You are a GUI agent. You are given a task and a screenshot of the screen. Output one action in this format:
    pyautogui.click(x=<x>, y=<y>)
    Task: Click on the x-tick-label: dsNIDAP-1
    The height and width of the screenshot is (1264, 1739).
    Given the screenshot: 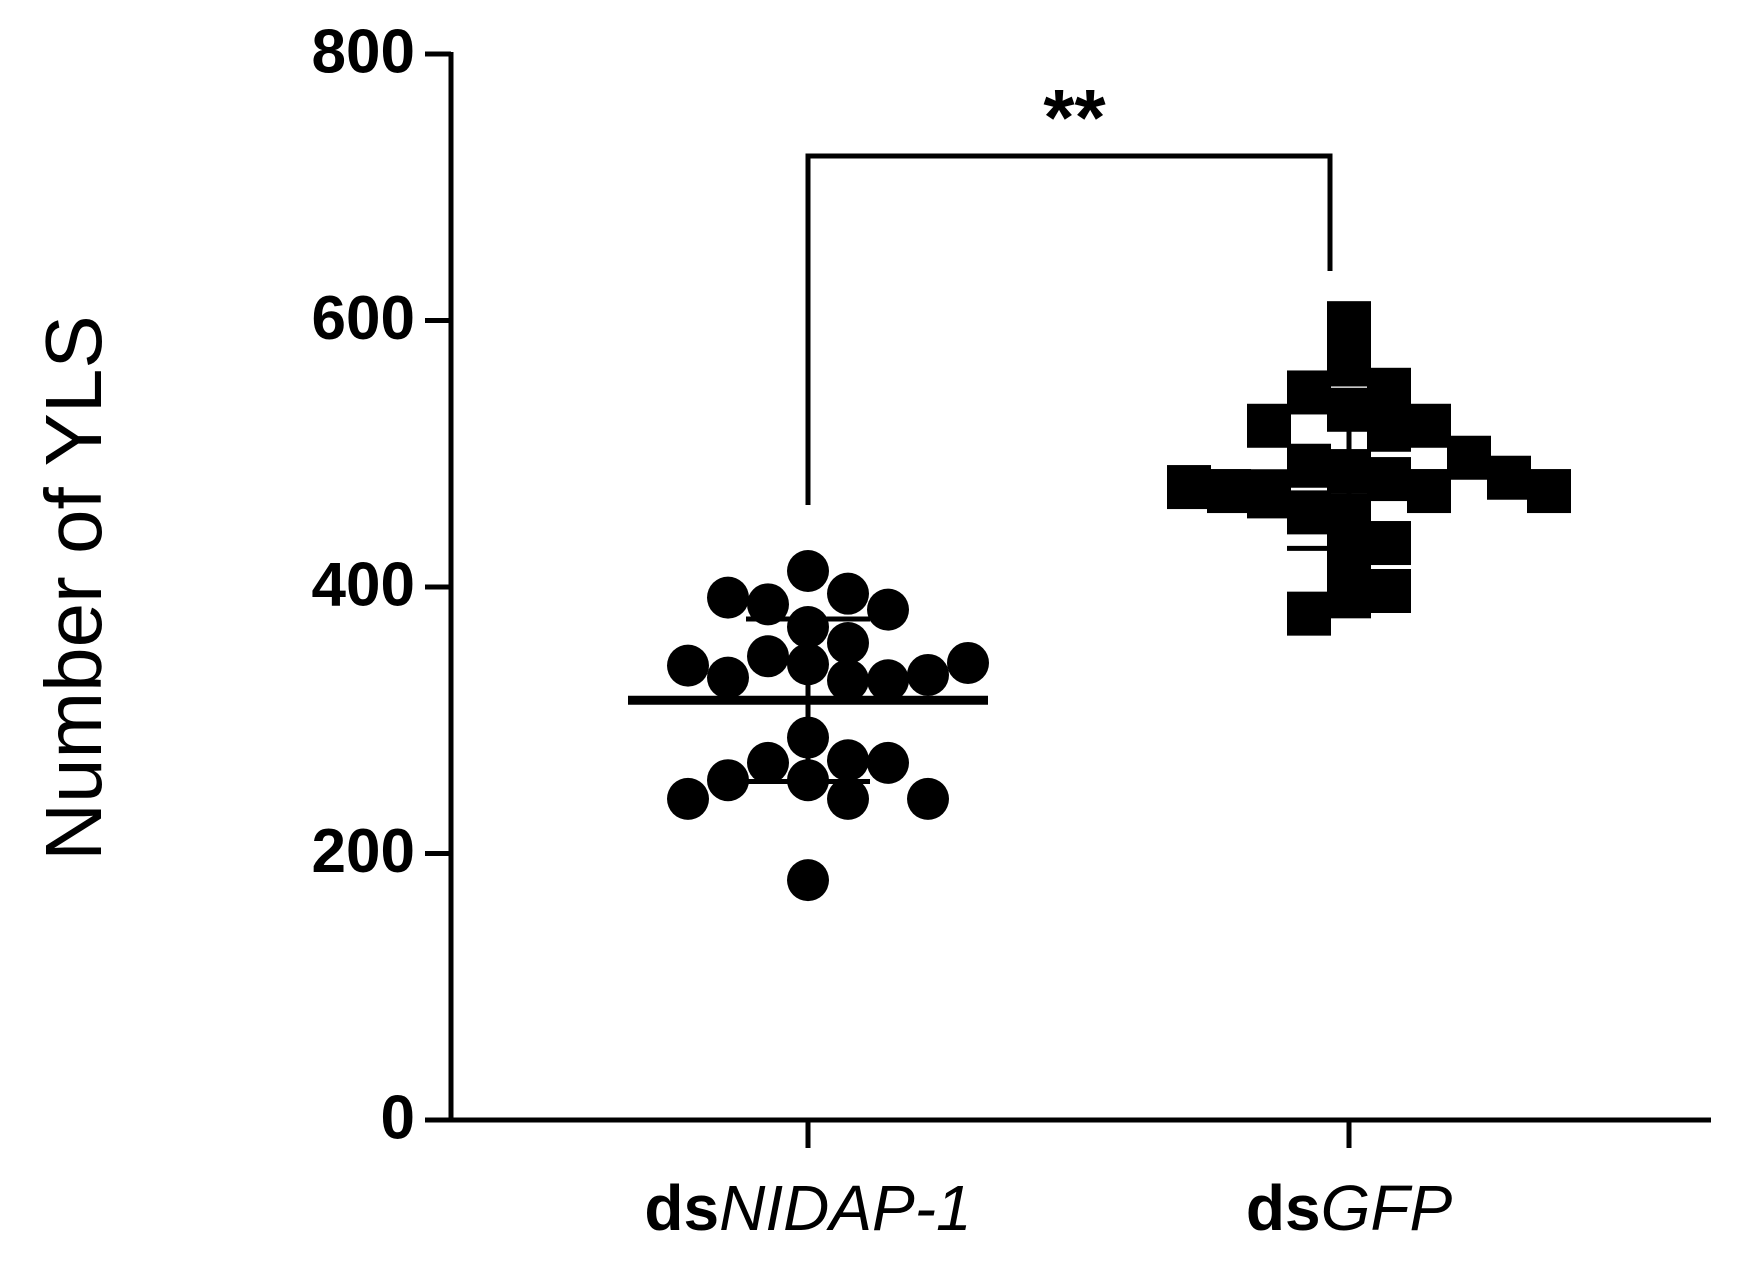 What is the action you would take?
    pyautogui.click(x=807, y=1208)
    